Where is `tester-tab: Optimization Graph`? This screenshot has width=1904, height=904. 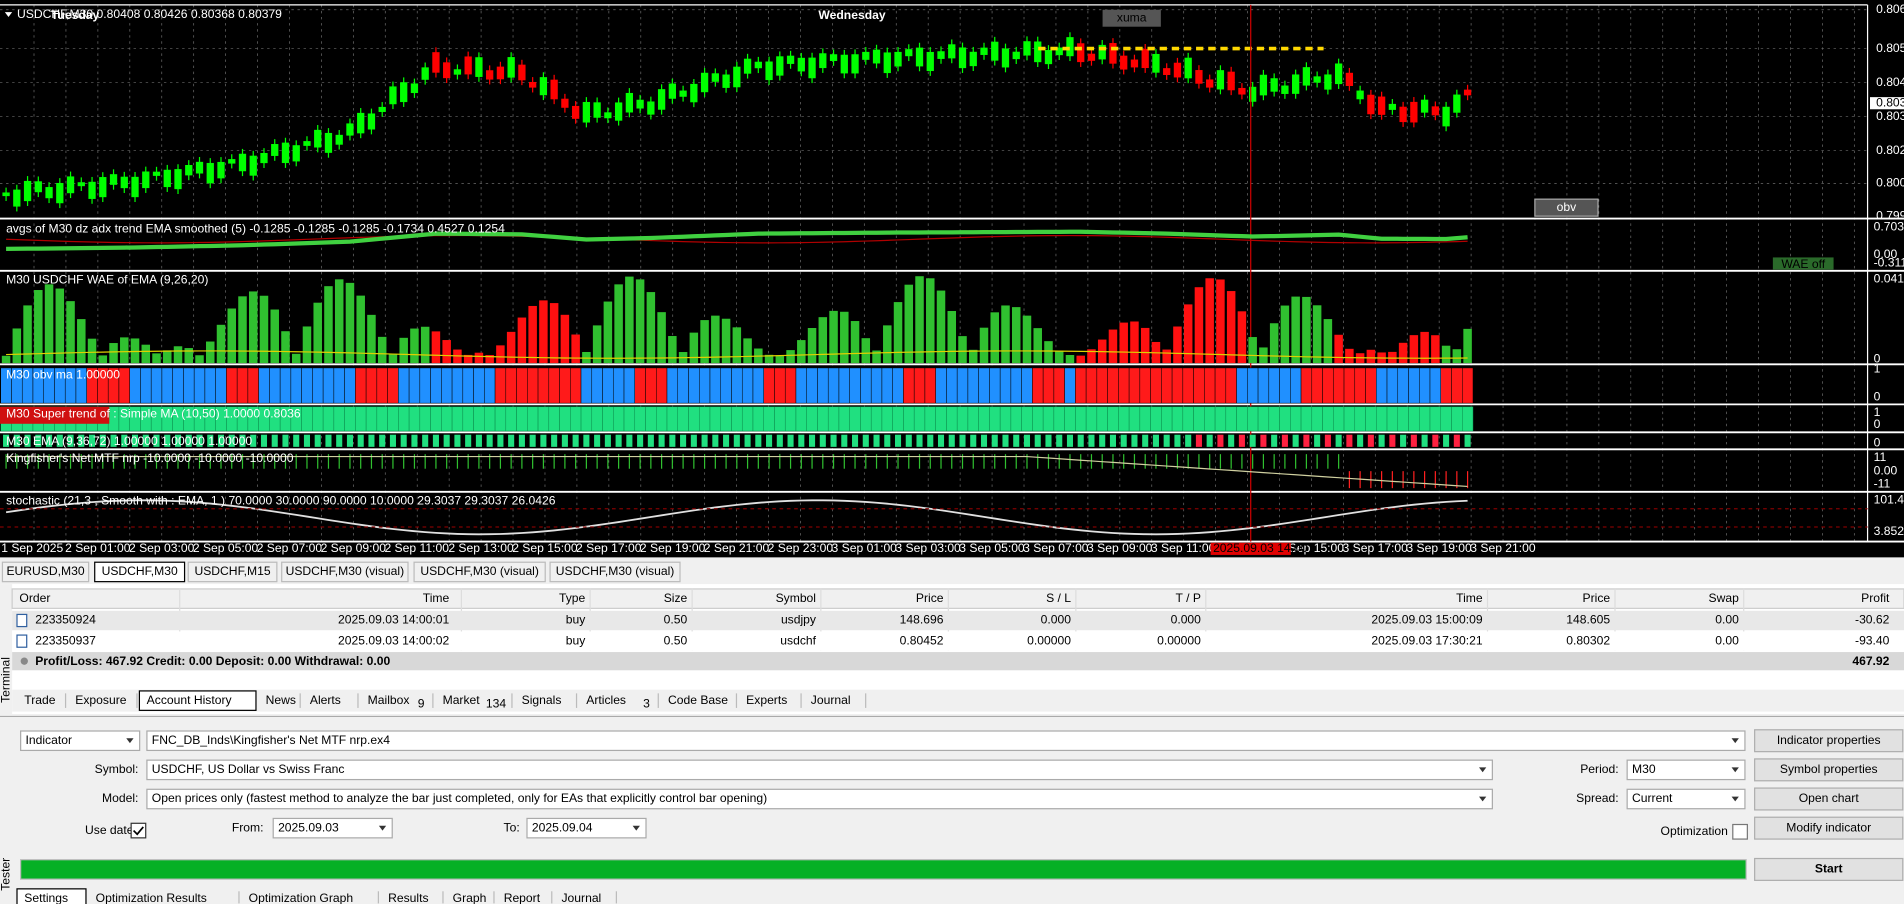
tester-tab: Optimization Graph is located at coordinates (301, 897).